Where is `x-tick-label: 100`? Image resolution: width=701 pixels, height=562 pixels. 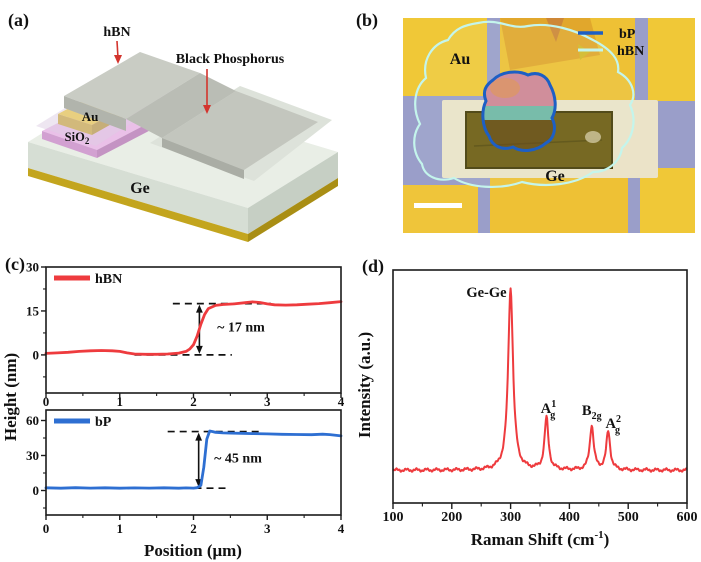
x-tick-label: 100 is located at coordinates (393, 517).